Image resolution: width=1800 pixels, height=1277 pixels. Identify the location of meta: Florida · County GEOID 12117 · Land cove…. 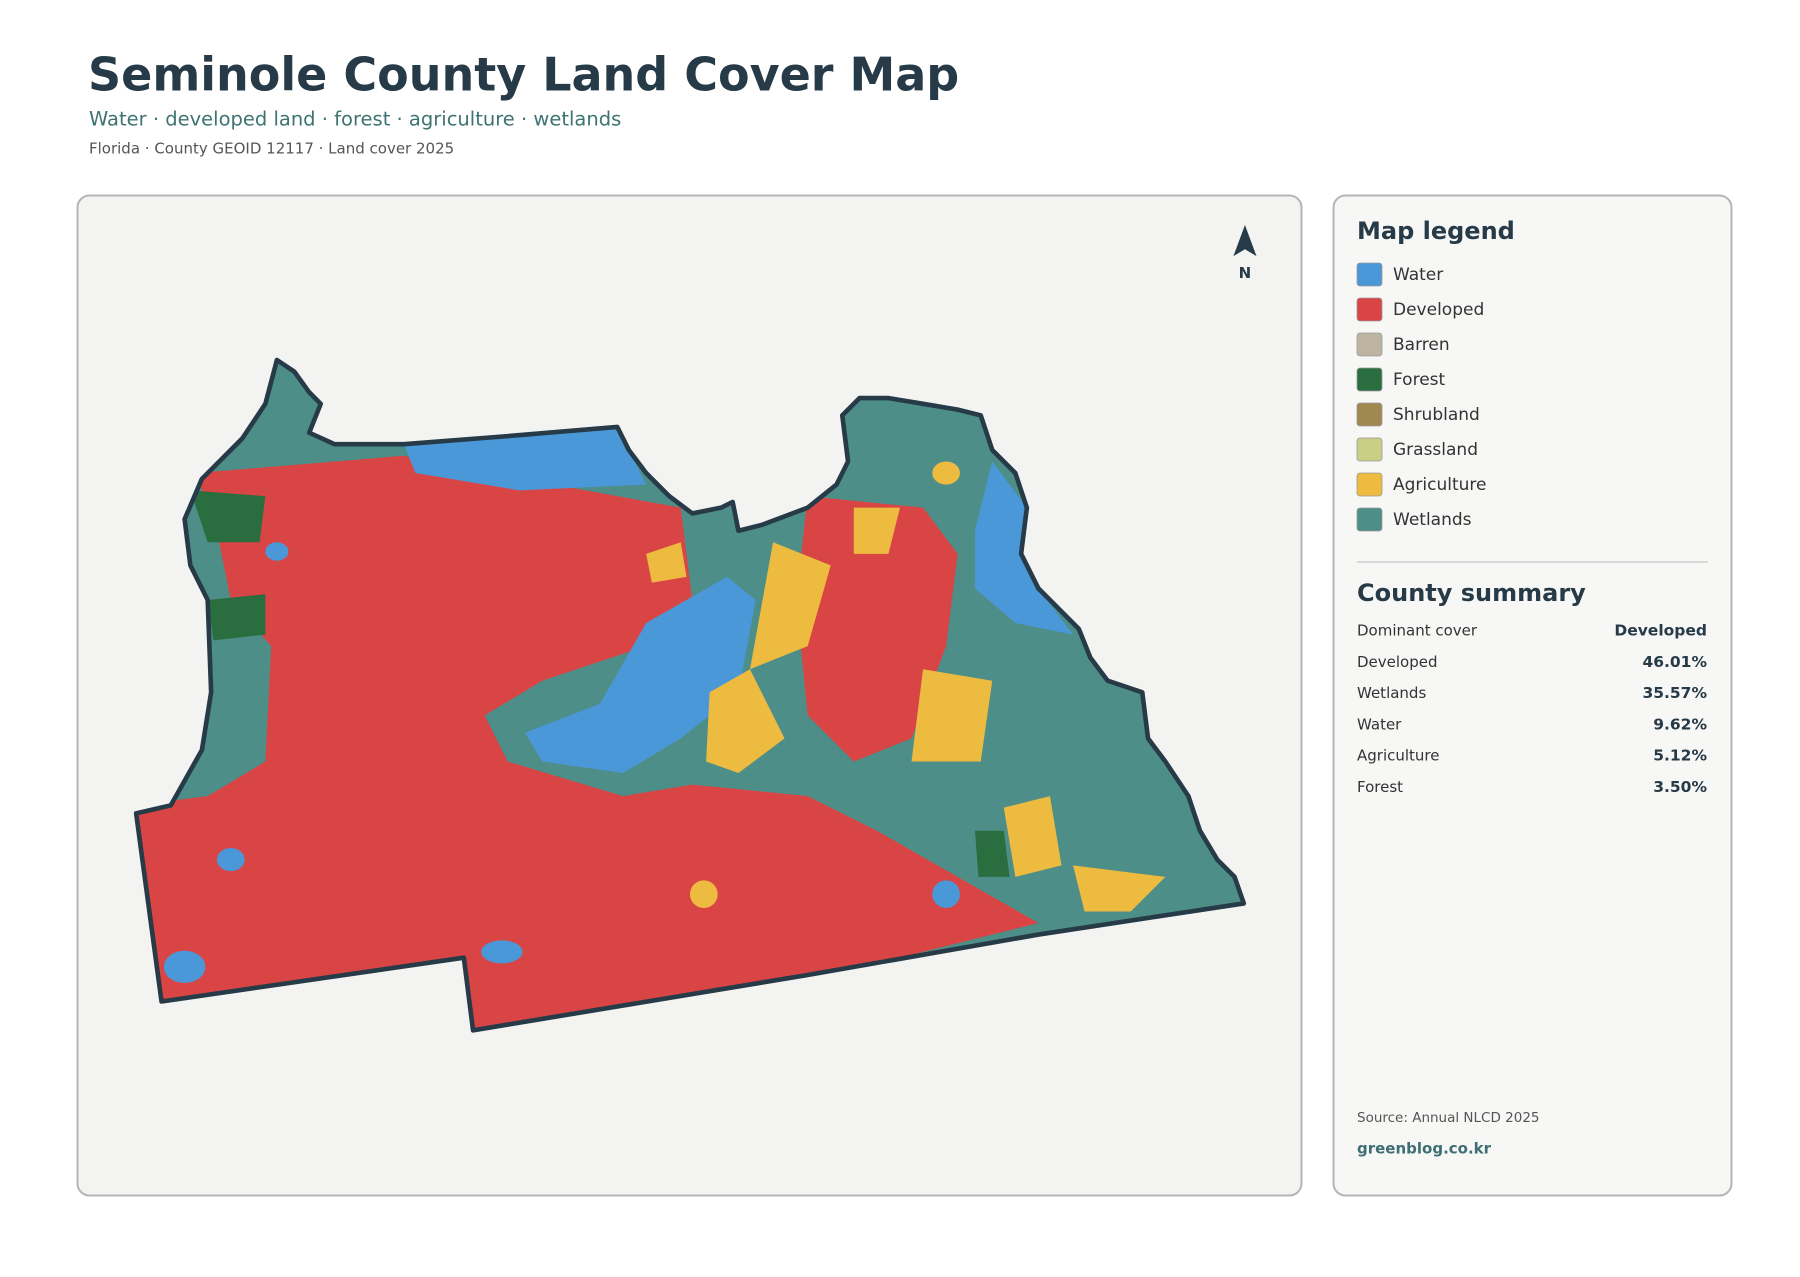
(271, 149).